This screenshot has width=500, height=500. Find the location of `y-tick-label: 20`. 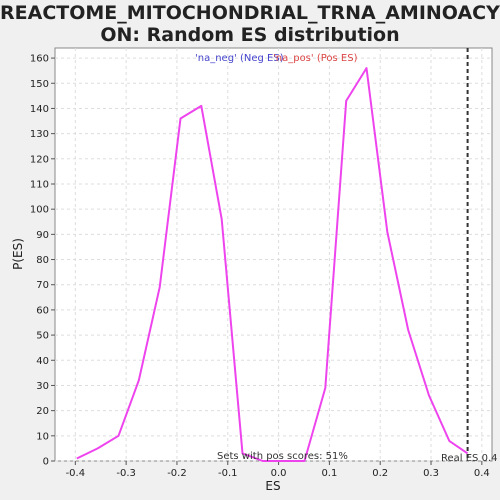

y-tick-label: 20 is located at coordinates (42, 411).